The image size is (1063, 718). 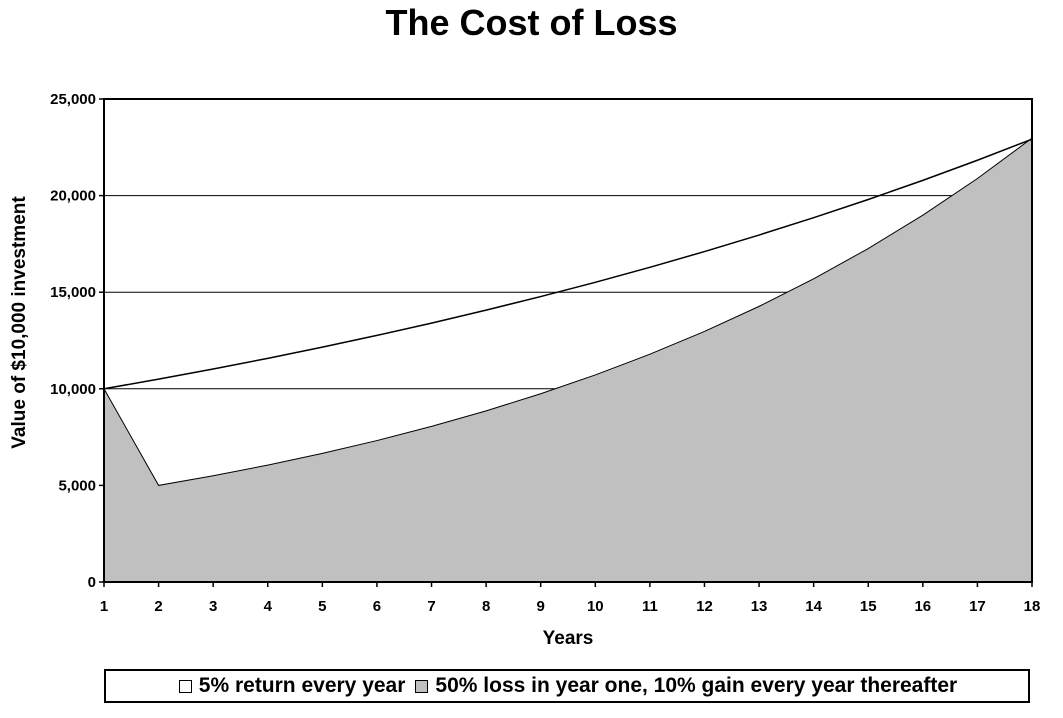 I want to click on x-tick-label-7: 8, so click(x=486, y=606).